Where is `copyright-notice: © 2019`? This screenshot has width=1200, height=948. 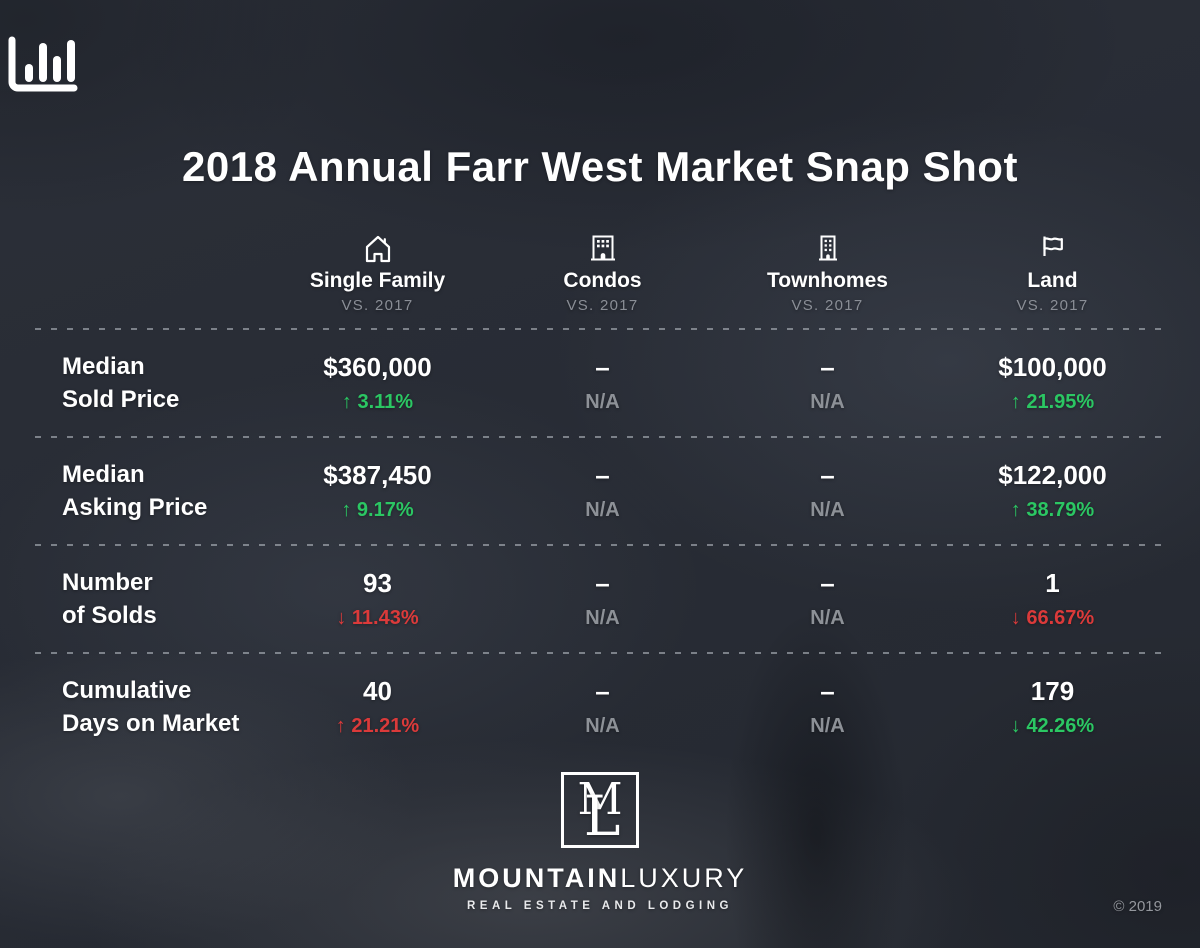 copyright-notice: © 2019 is located at coordinates (1137, 906).